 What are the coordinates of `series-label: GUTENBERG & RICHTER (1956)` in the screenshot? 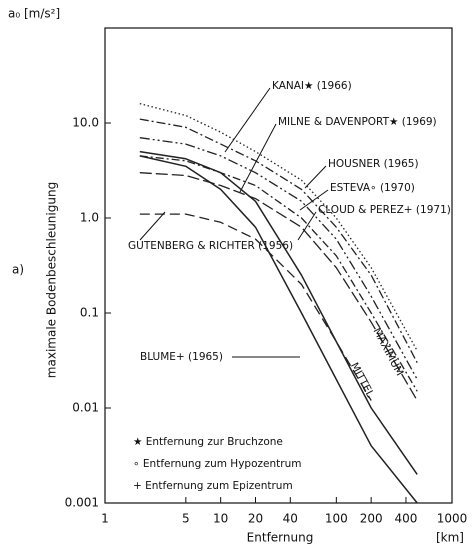 It's located at (210, 246).